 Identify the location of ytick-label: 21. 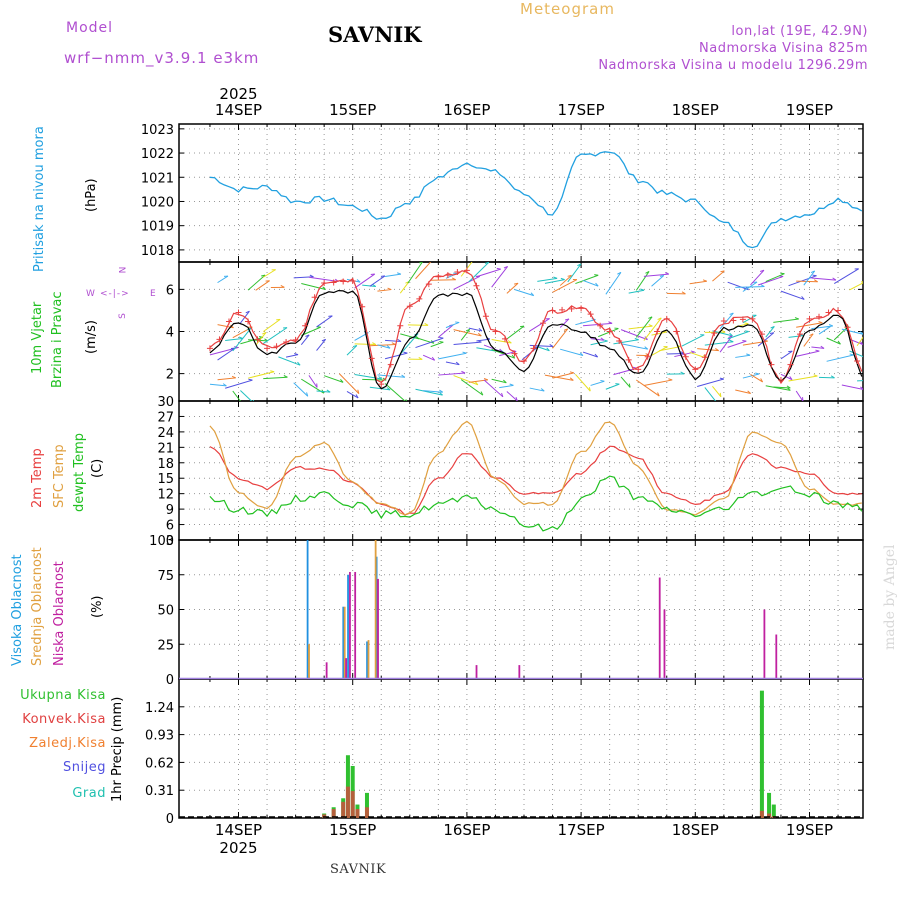
(165, 448).